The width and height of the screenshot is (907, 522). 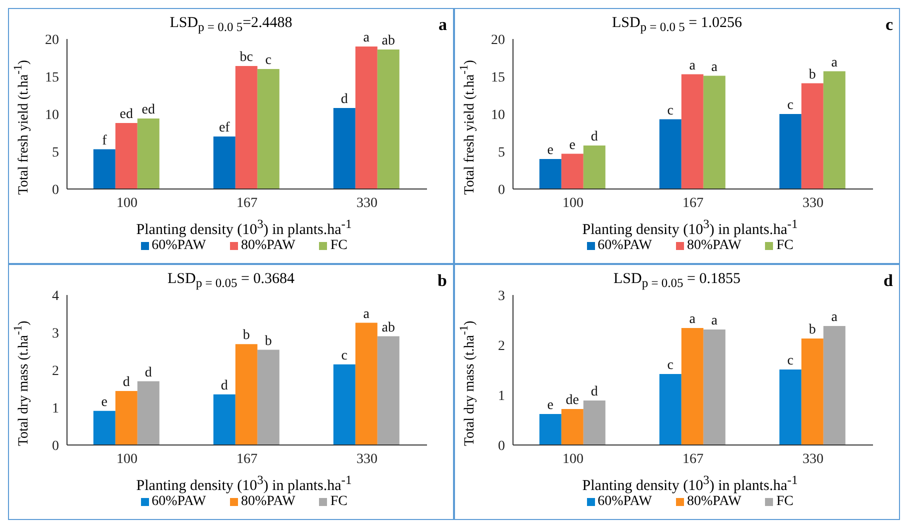 What do you see at coordinates (498, 40) in the screenshot?
I see `y-tick-label: 20` at bounding box center [498, 40].